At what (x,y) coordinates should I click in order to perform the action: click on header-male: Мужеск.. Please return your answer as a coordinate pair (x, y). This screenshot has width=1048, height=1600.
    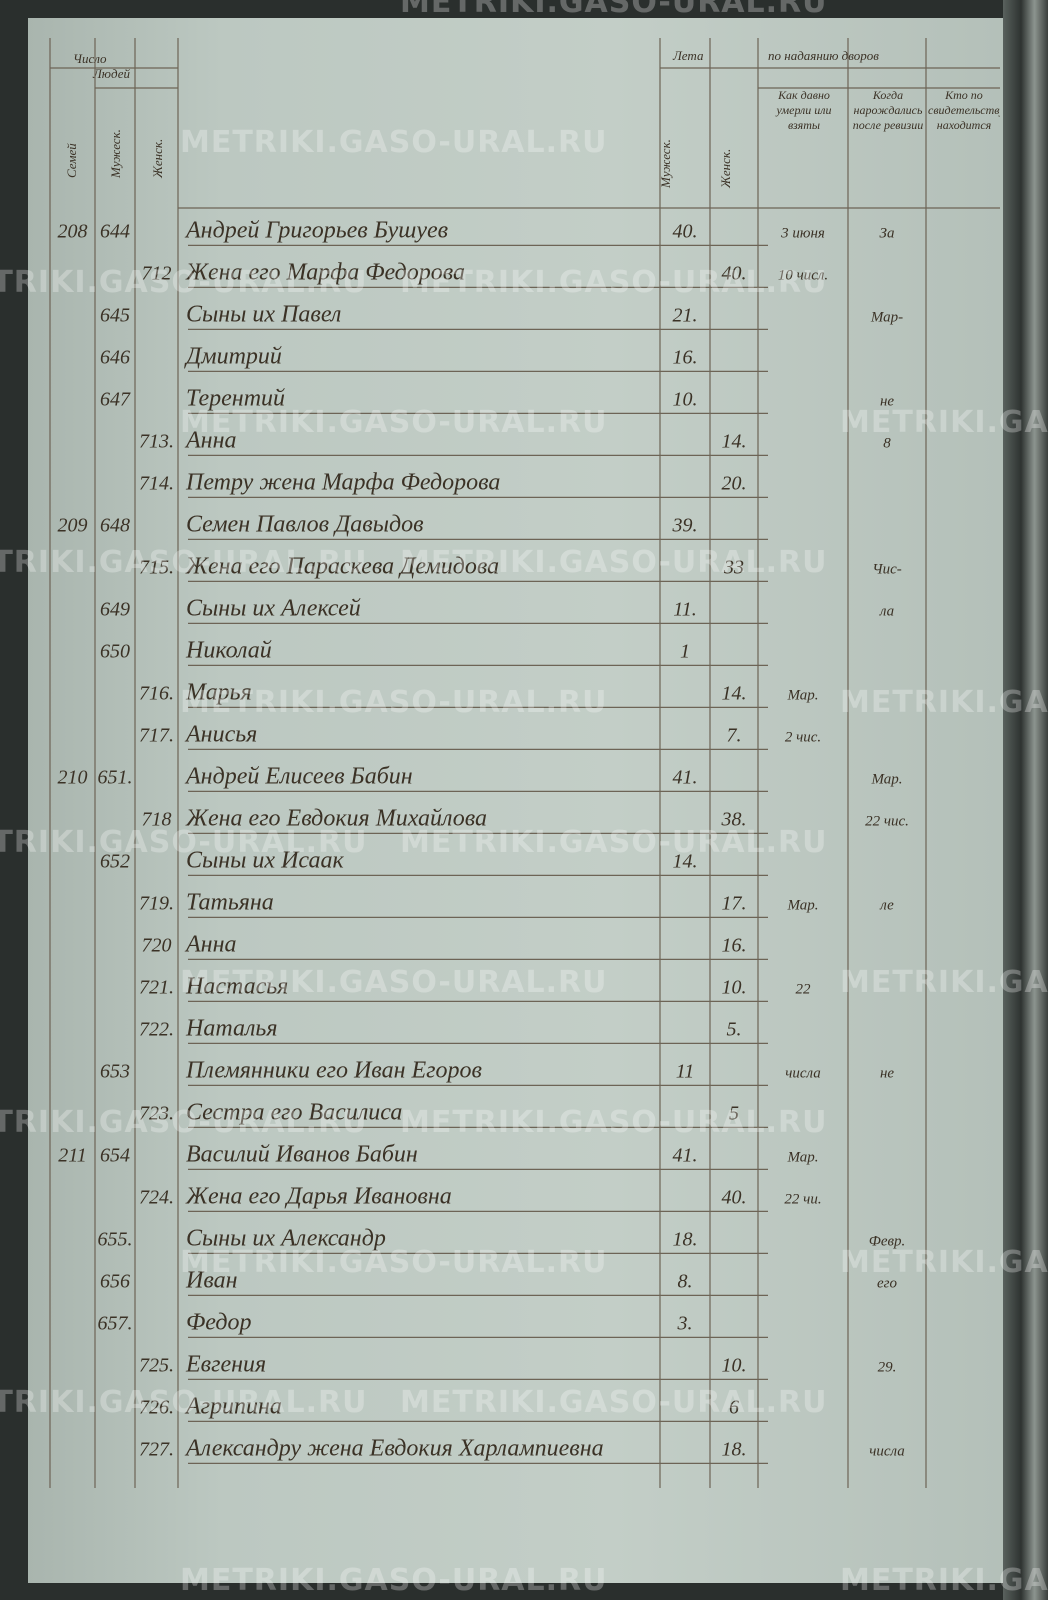
    Looking at the image, I should click on (115, 154).